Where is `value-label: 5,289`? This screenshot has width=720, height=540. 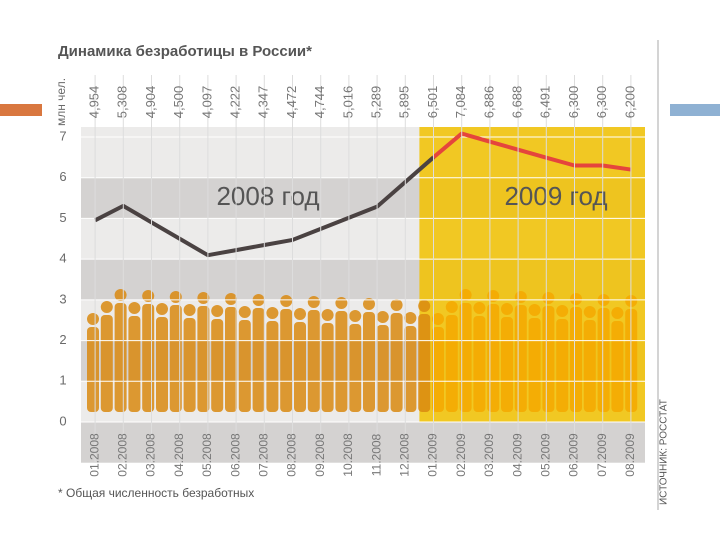 value-label: 5,289 is located at coordinates (376, 102).